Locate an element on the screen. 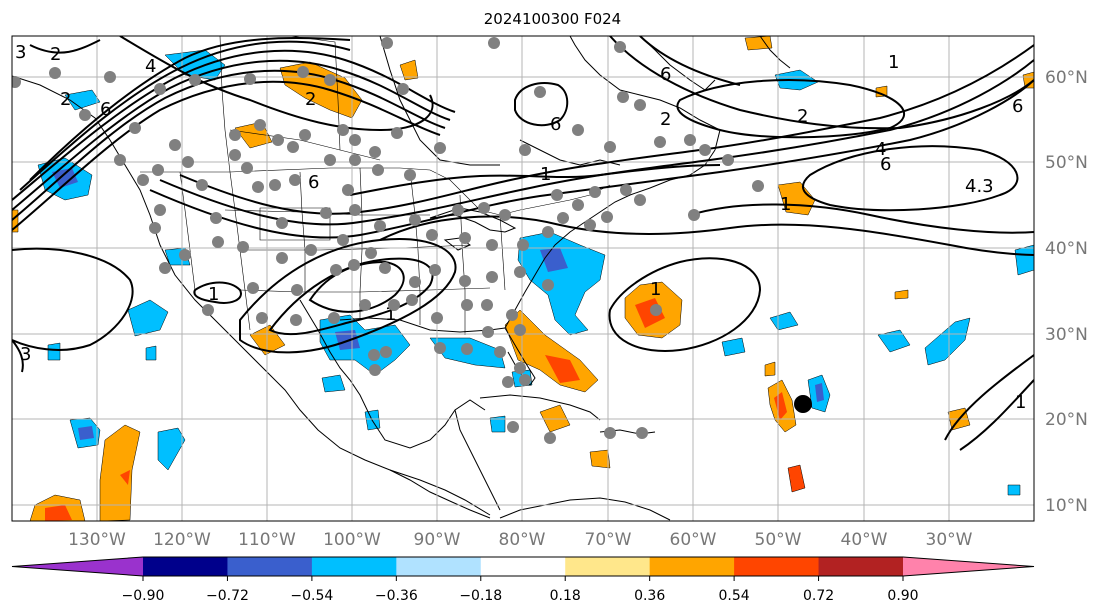 The height and width of the screenshot is (615, 1105). lat-label: 40°N is located at coordinates (1066, 249).